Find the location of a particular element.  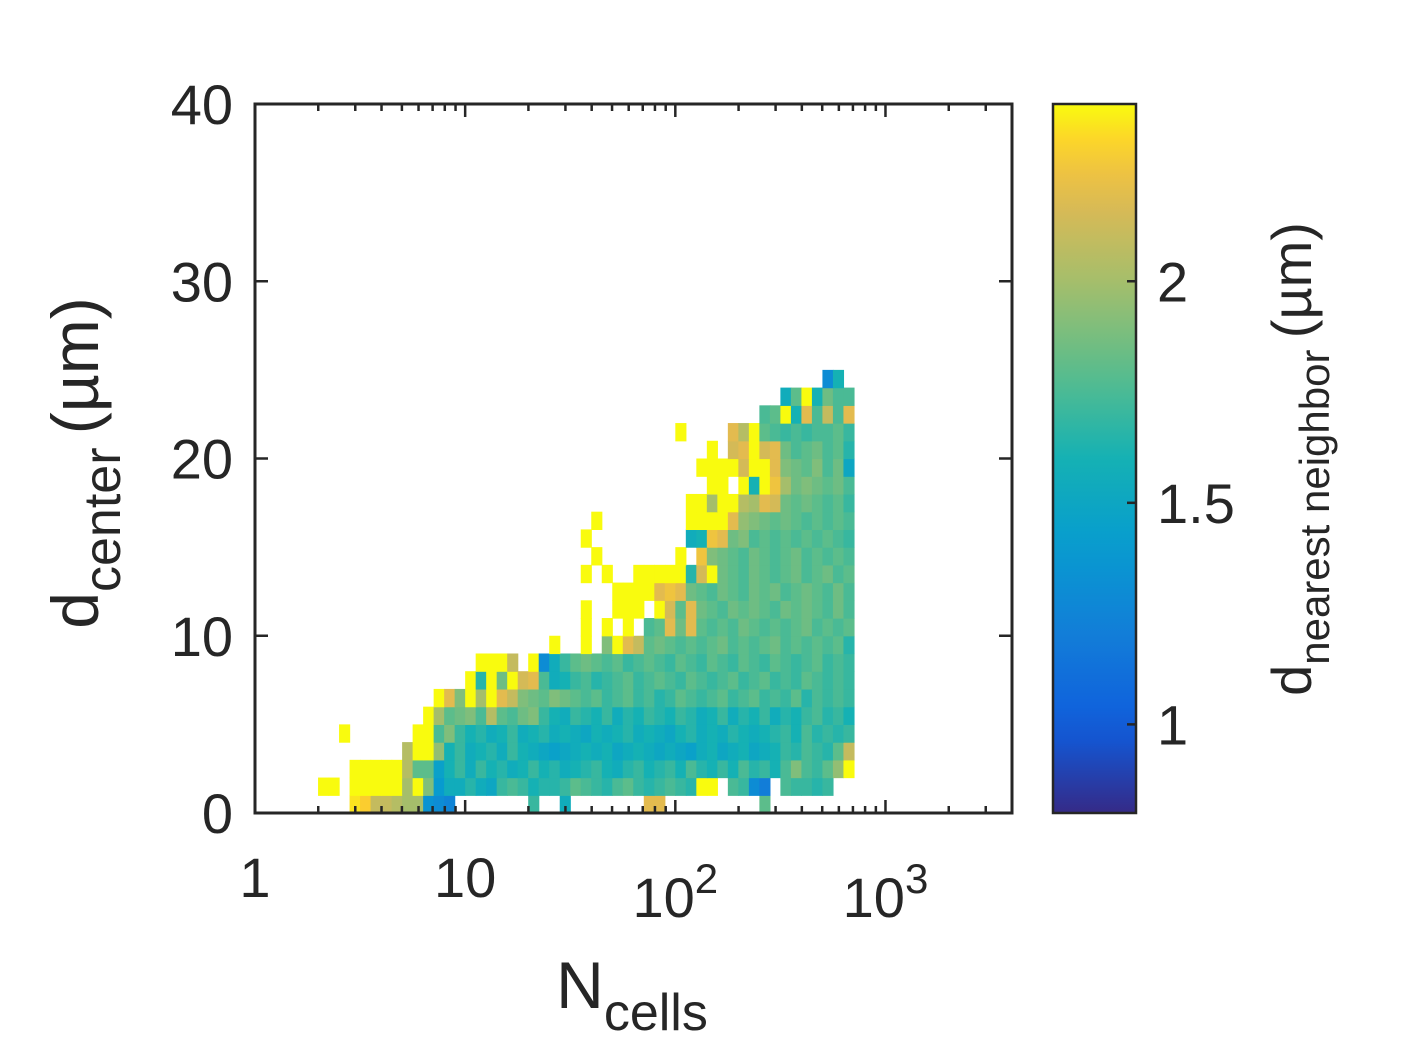

colorbar-tick-label: 1 is located at coordinates (1172, 724).